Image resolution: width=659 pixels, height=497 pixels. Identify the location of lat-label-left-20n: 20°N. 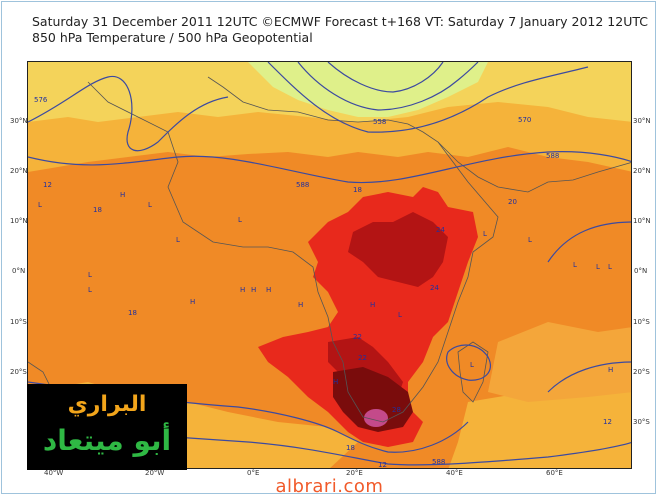
(19, 171).